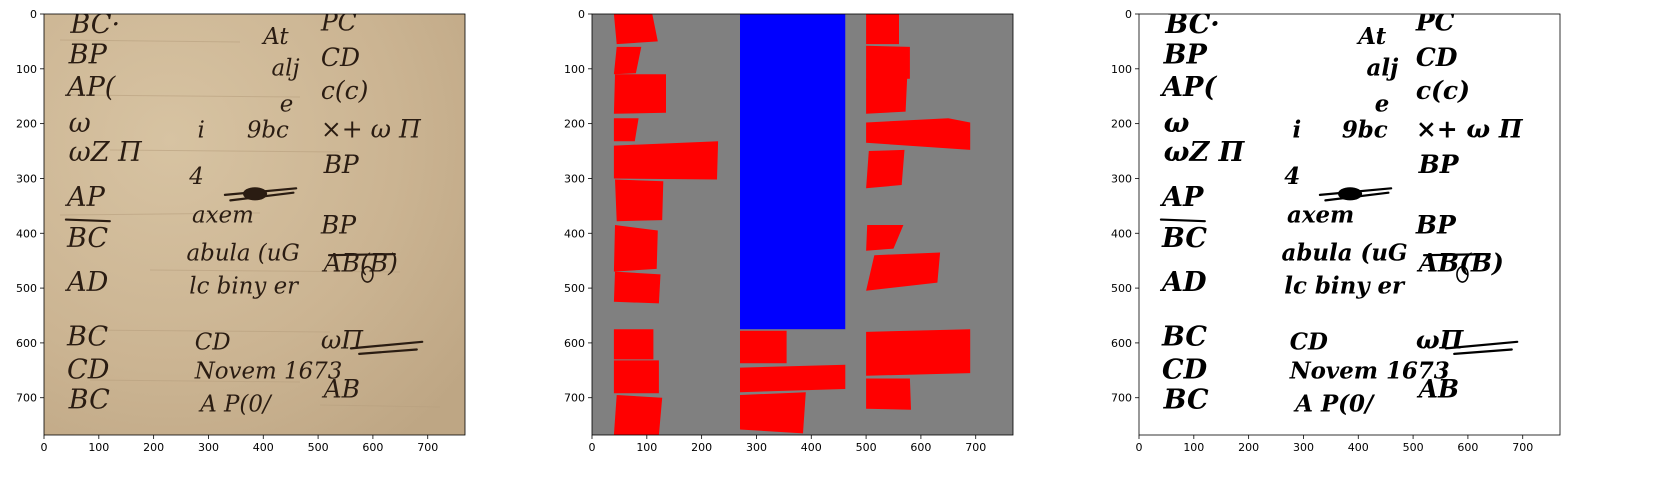 The height and width of the screenshot is (493, 1656). Describe the element at coordinates (1188, 87) in the screenshot. I see `handwritten-word: AP(` at that location.